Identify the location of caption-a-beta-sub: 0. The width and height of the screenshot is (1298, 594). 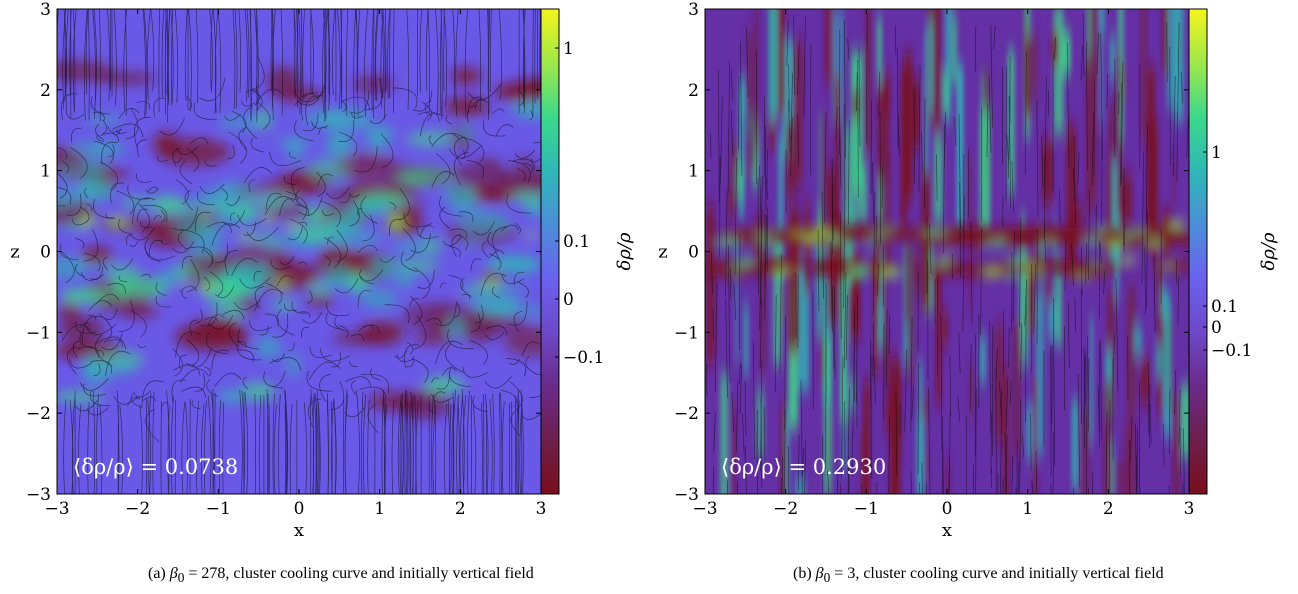
(181, 578).